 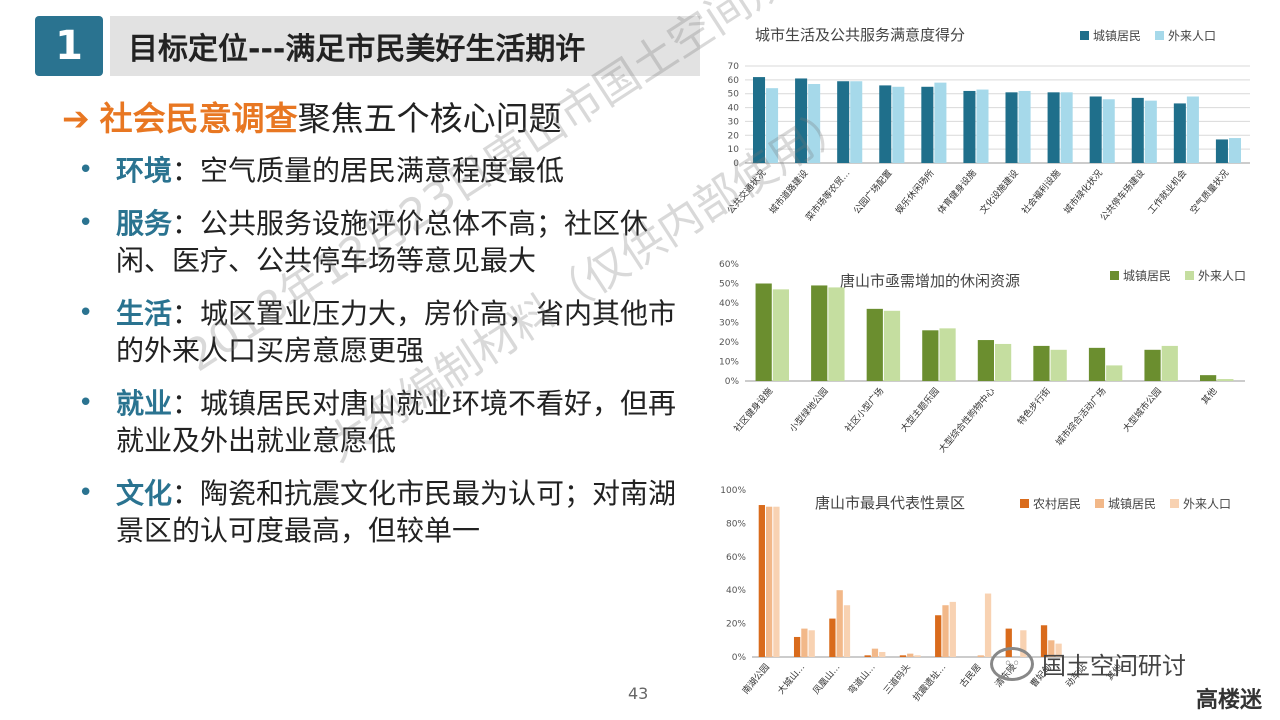 I want to click on x-tick-label: 体育健身设施, so click(x=957, y=191).